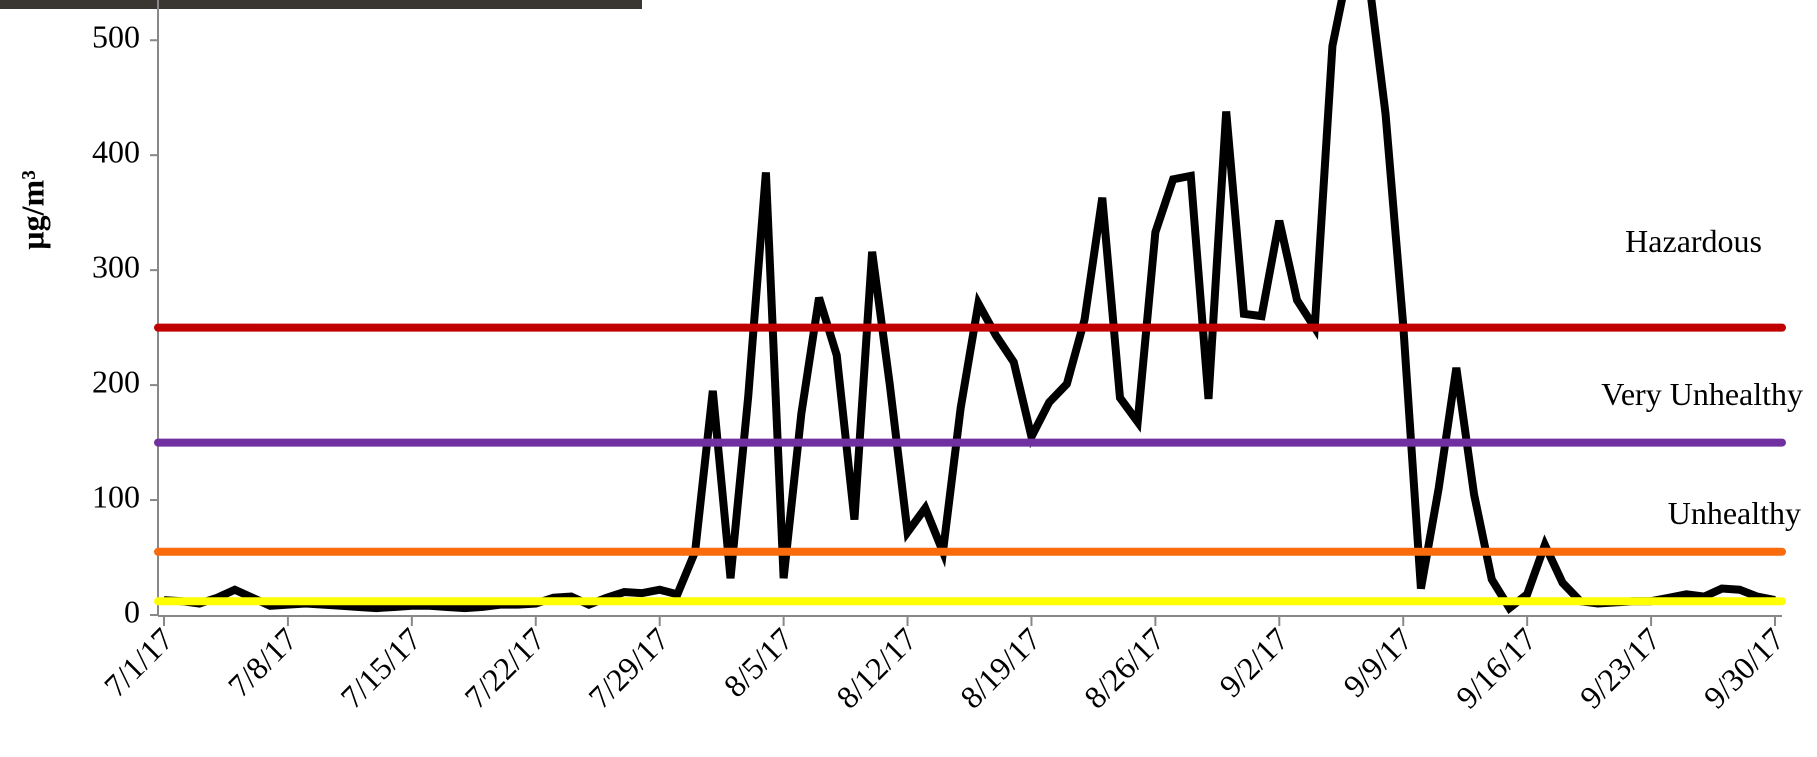 This screenshot has height=757, width=1817. Describe the element at coordinates (116, 266) in the screenshot. I see `y-tick-label: 300` at that location.